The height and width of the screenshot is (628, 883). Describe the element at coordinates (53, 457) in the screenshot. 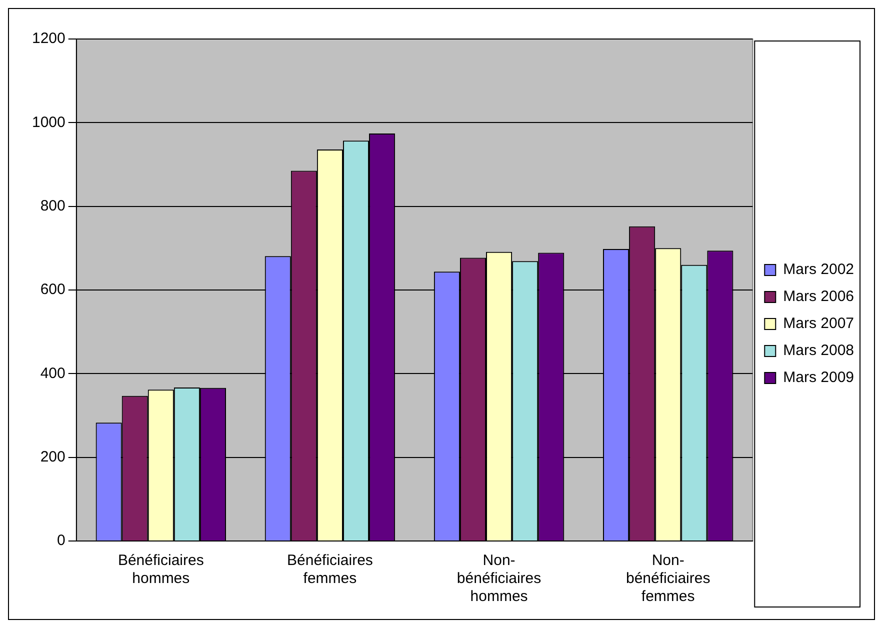

I see `y-tick-label: 200` at that location.